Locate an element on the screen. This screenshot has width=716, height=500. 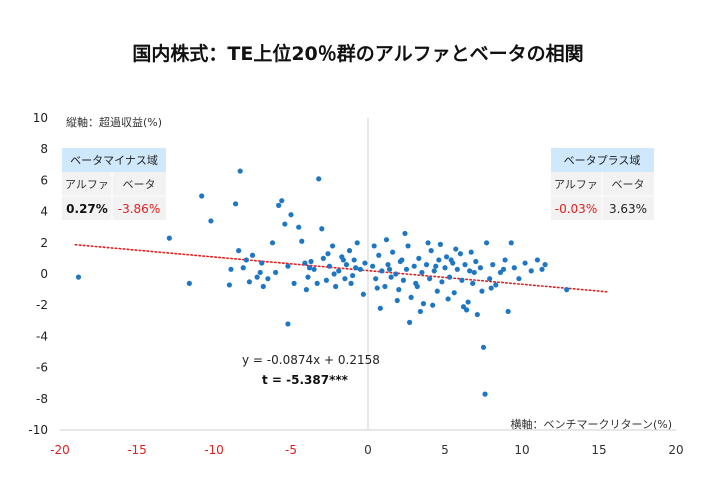
y-tick-label: -10 is located at coordinates (38, 430).